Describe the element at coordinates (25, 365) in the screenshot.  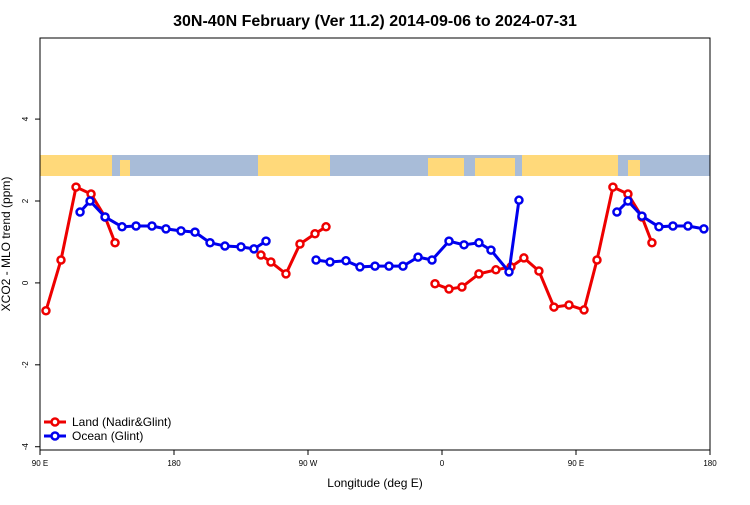
I see `y-tick-label: -2` at that location.